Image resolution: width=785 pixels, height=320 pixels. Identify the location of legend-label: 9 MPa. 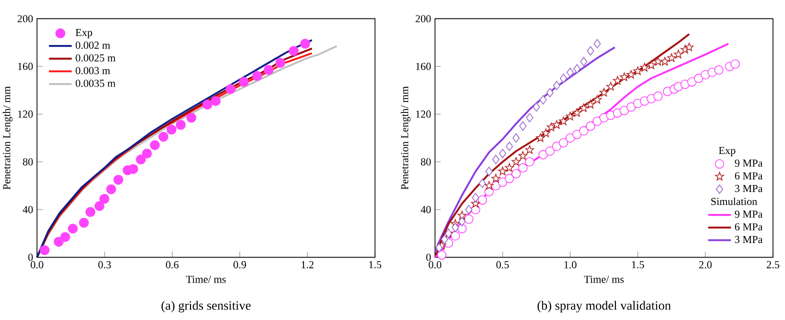
(748, 214).